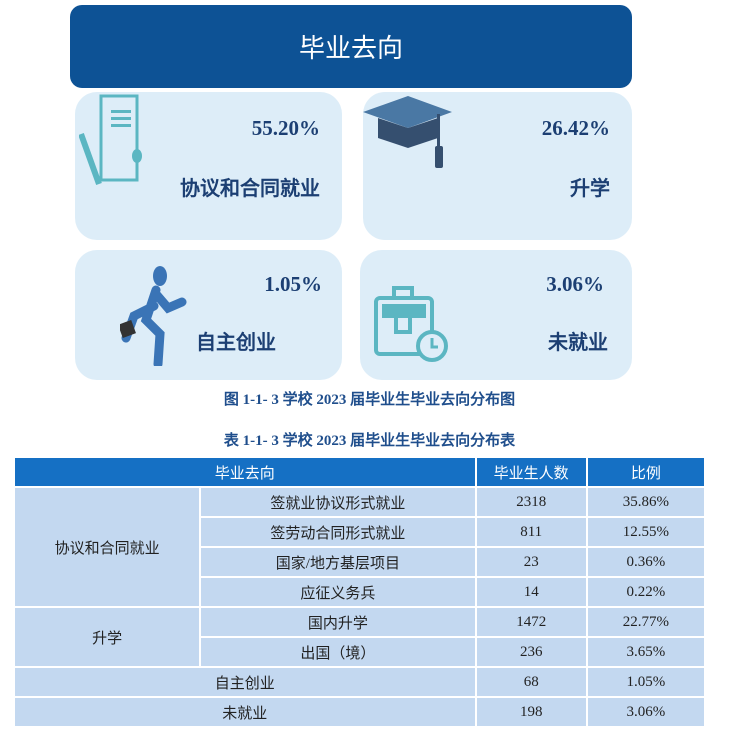 This screenshot has height=740, width=739. I want to click on item-cell: 签劳动合同形式就业, so click(338, 532).